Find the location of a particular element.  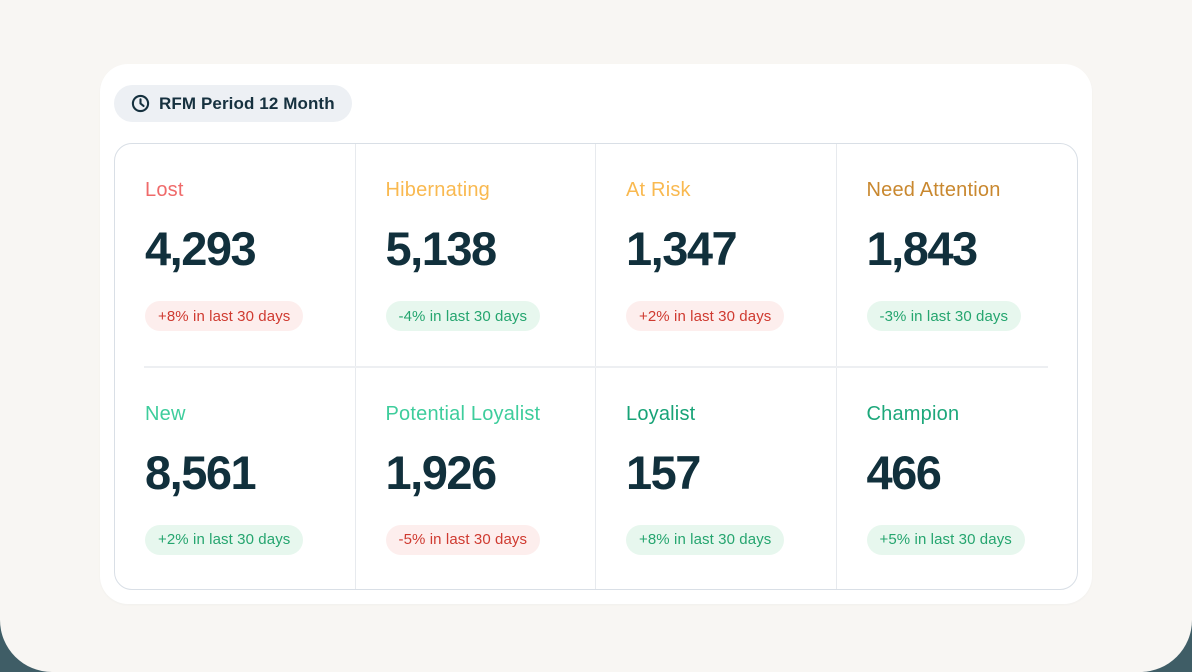

segment-card-loyalist: Loyalist 157 +8% in last 30 days is located at coordinates (716, 478).